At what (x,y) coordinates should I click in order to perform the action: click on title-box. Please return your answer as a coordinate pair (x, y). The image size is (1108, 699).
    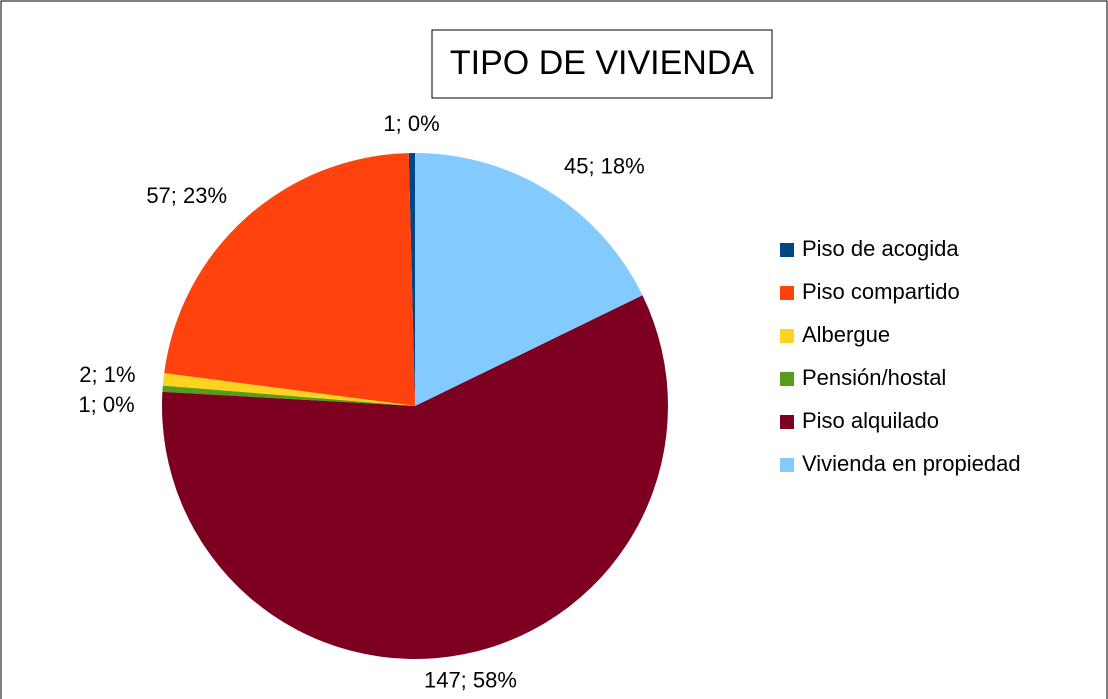
    Looking at the image, I should click on (602, 64).